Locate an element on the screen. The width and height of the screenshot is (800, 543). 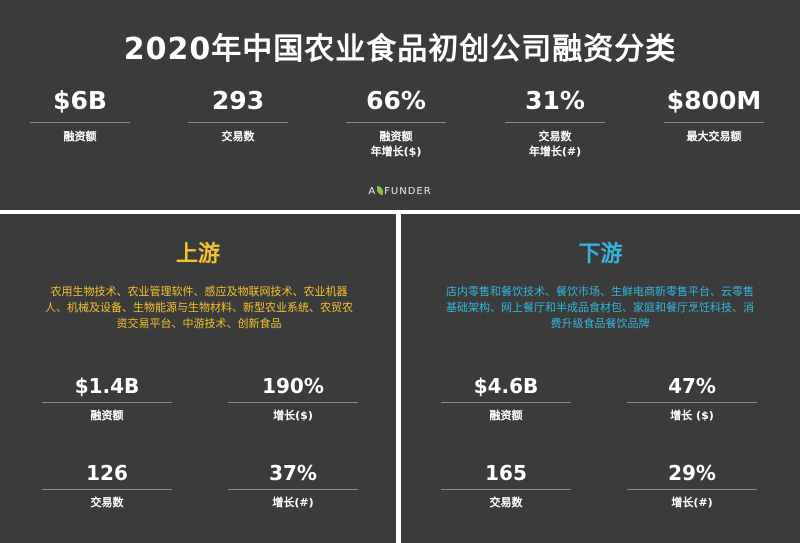
downstream-metric-funding: $4.6B 融资额 is located at coordinates (506, 397).